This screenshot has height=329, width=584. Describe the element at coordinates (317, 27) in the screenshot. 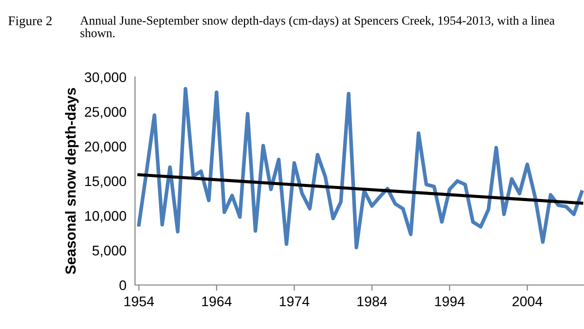

I see `chart-subtitle: Annual June-September snow depth-days (cm-days) at Spencers Creek, 1954-2013, with a linea shown.` at that location.